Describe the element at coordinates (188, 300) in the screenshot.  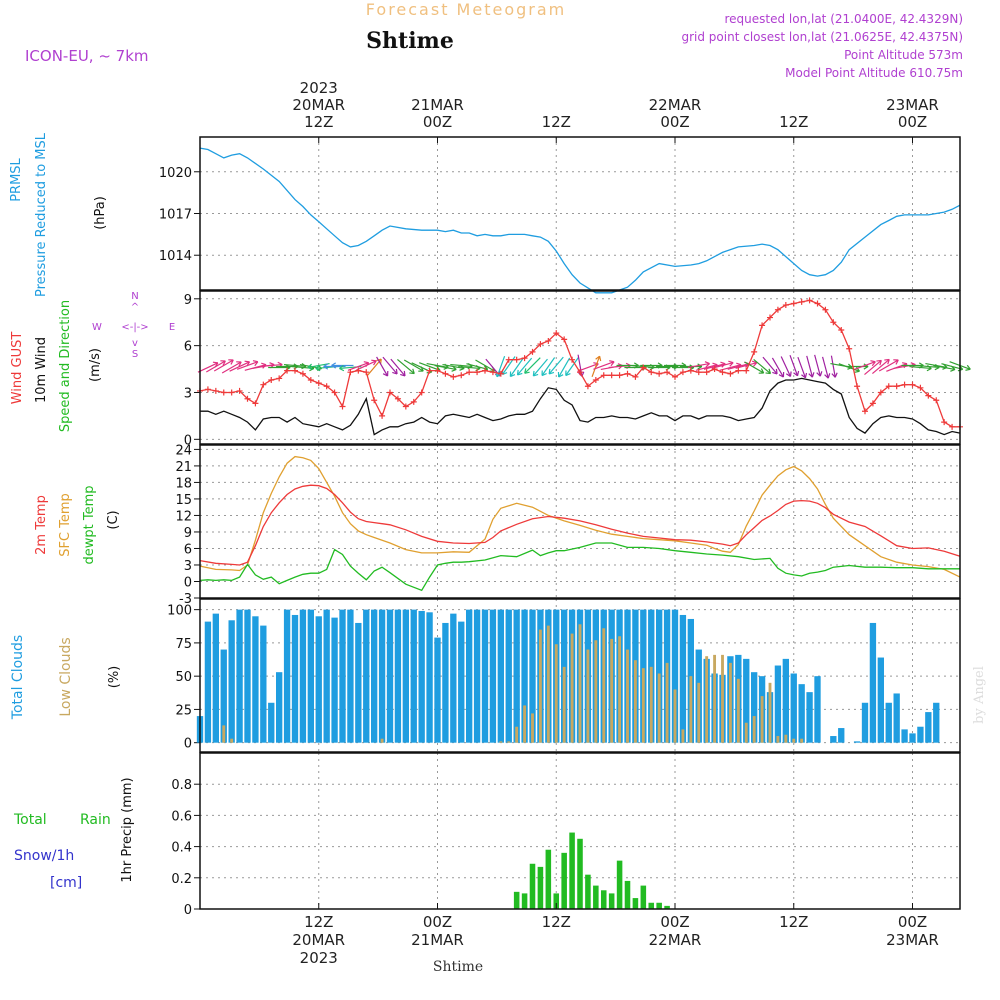
I see `y-tick-label: 9` at that location.